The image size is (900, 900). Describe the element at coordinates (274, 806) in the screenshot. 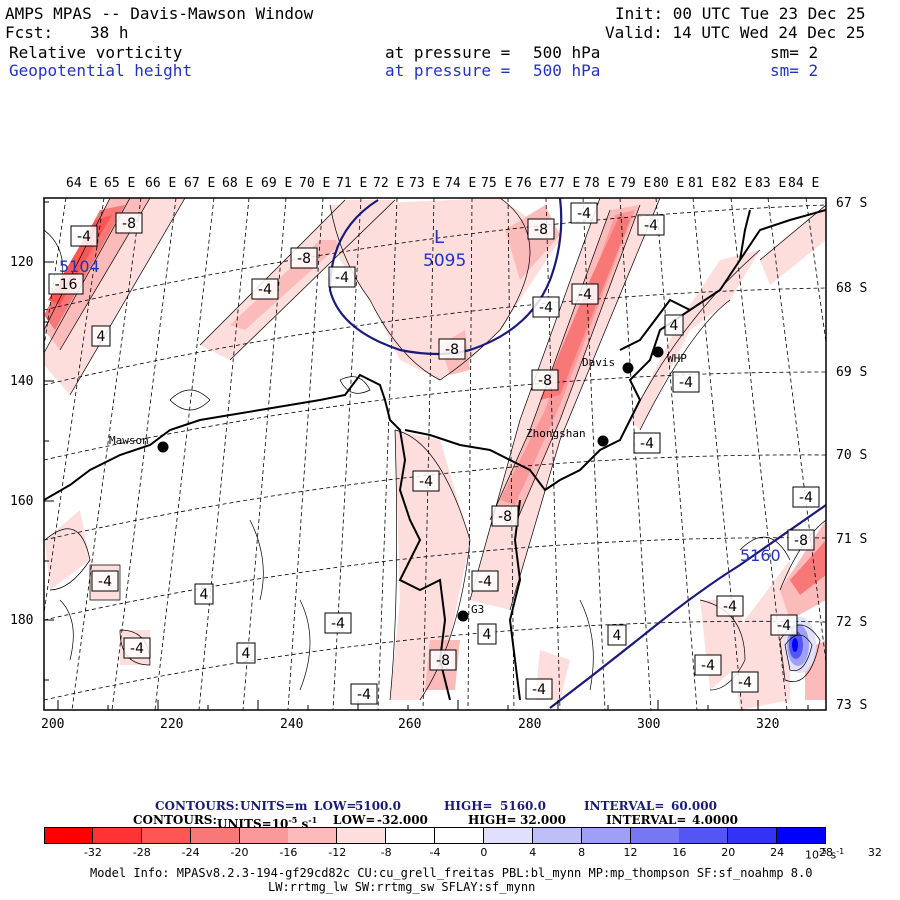

I see `height-units: UNITS=m` at that location.